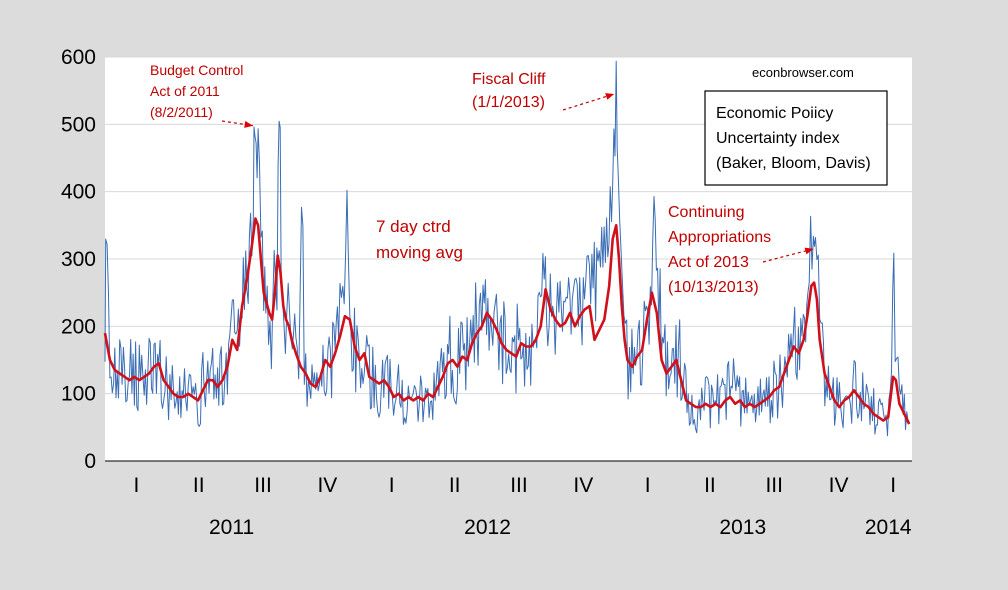 This screenshot has width=1008, height=590. What do you see at coordinates (778, 138) in the screenshot?
I see `legend-line-2: Uncertainty index` at bounding box center [778, 138].